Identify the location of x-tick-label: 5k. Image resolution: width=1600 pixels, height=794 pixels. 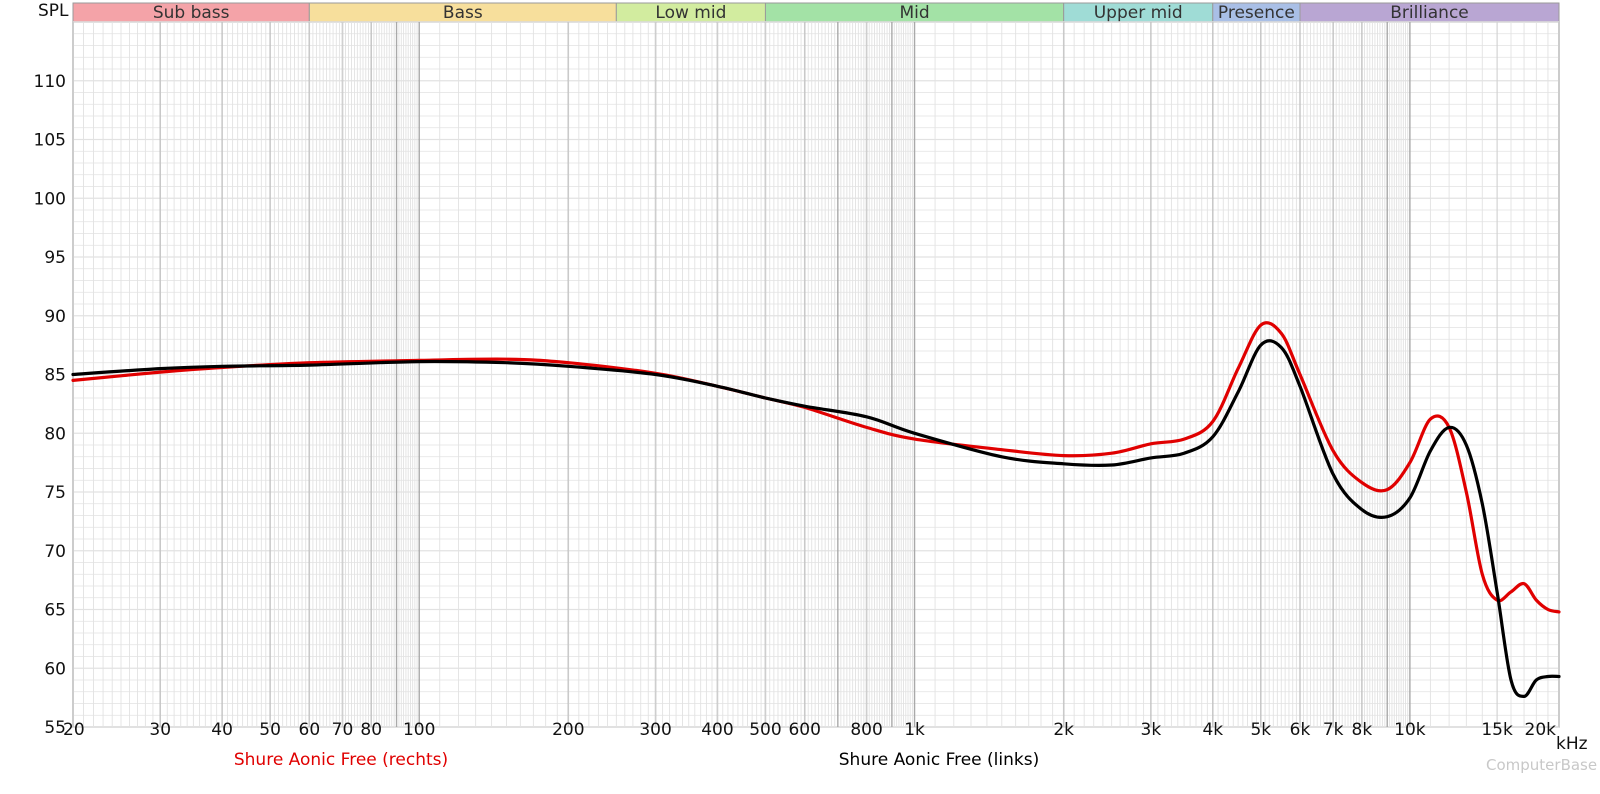
(1260, 730).